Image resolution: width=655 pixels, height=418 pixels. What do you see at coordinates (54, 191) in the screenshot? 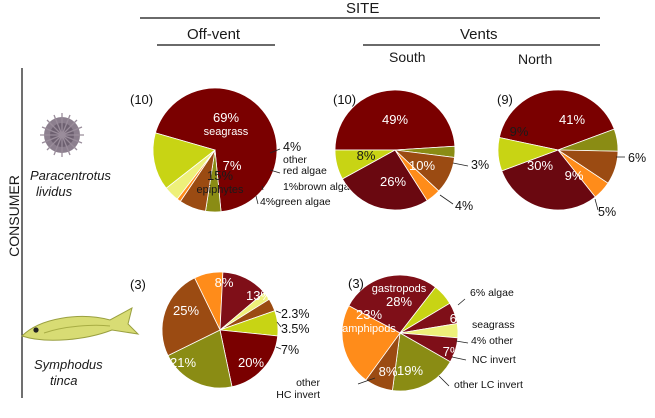
I see `species-epithet: lividus` at bounding box center [54, 191].